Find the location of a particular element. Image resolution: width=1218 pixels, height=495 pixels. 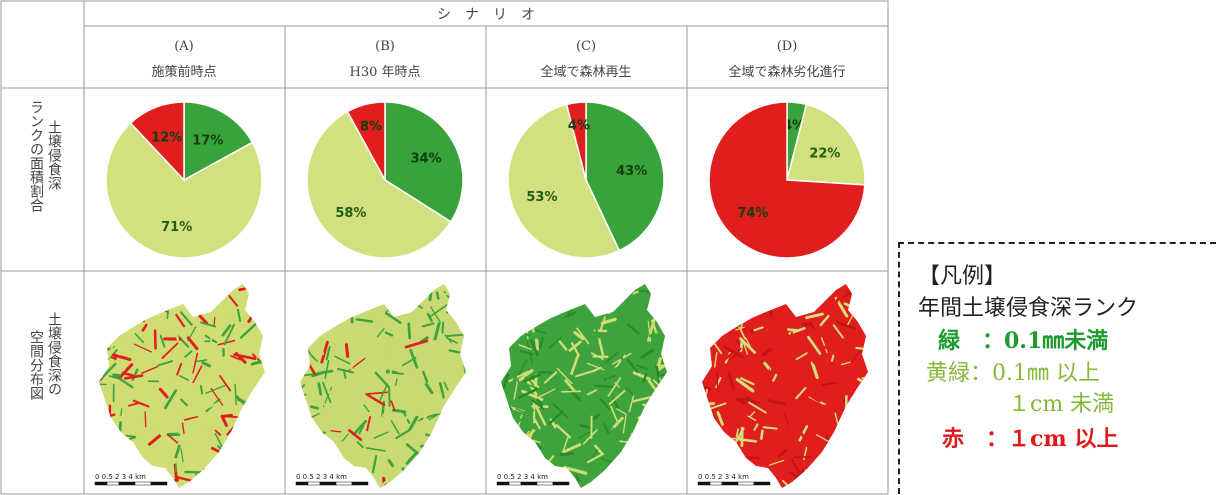

row-label-pie-2: 土壌侵食深 is located at coordinates (54, 155).